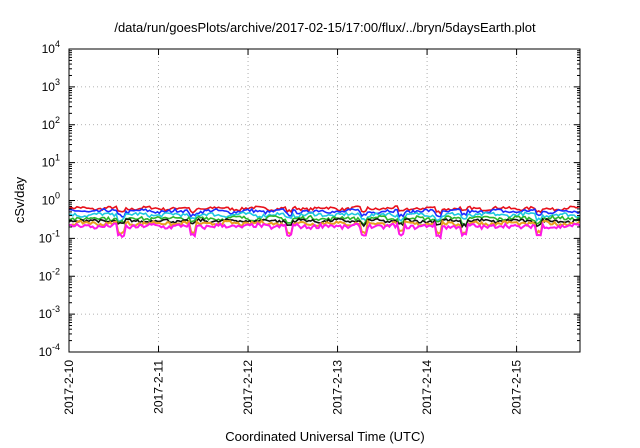 This screenshot has height=448, width=640. Describe the element at coordinates (49, 350) in the screenshot. I see `y-tick-label: 10⁻⁴` at that location.